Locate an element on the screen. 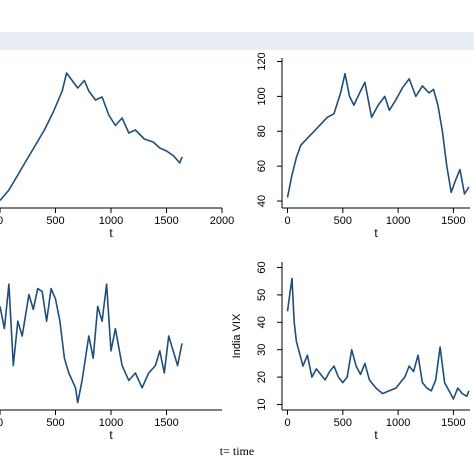 This screenshot has width=474, height=474. y-tick-label: 50 is located at coordinates (262, 295).